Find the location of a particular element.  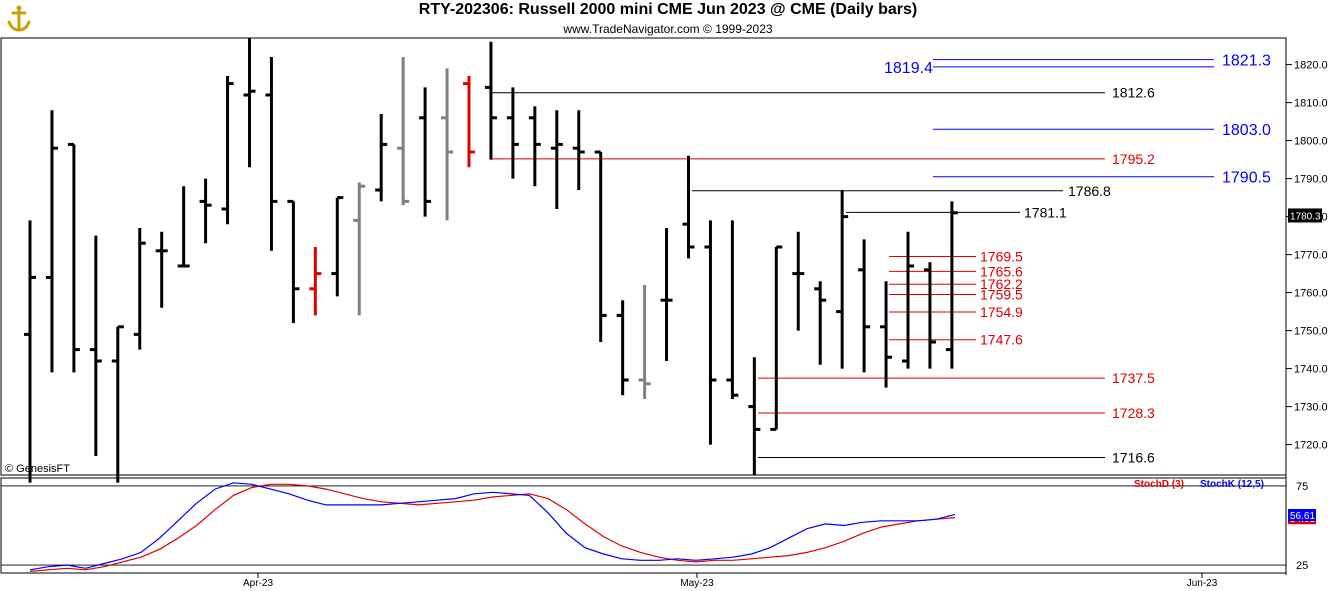

price-level: 1803.0 is located at coordinates (1102, 130).